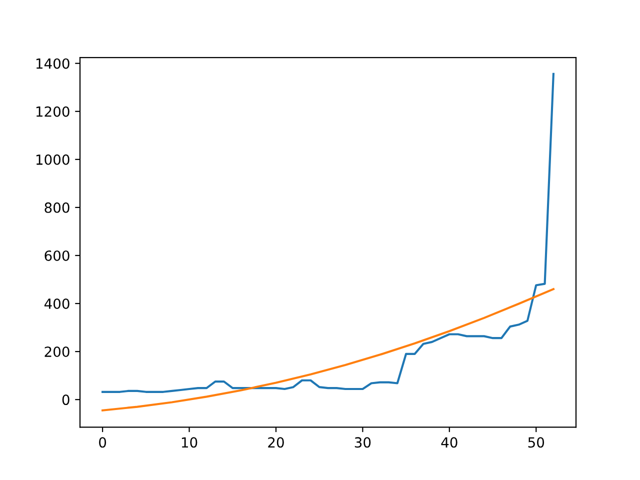  What do you see at coordinates (102, 442) in the screenshot?
I see `x-tick-label: 0` at bounding box center [102, 442].